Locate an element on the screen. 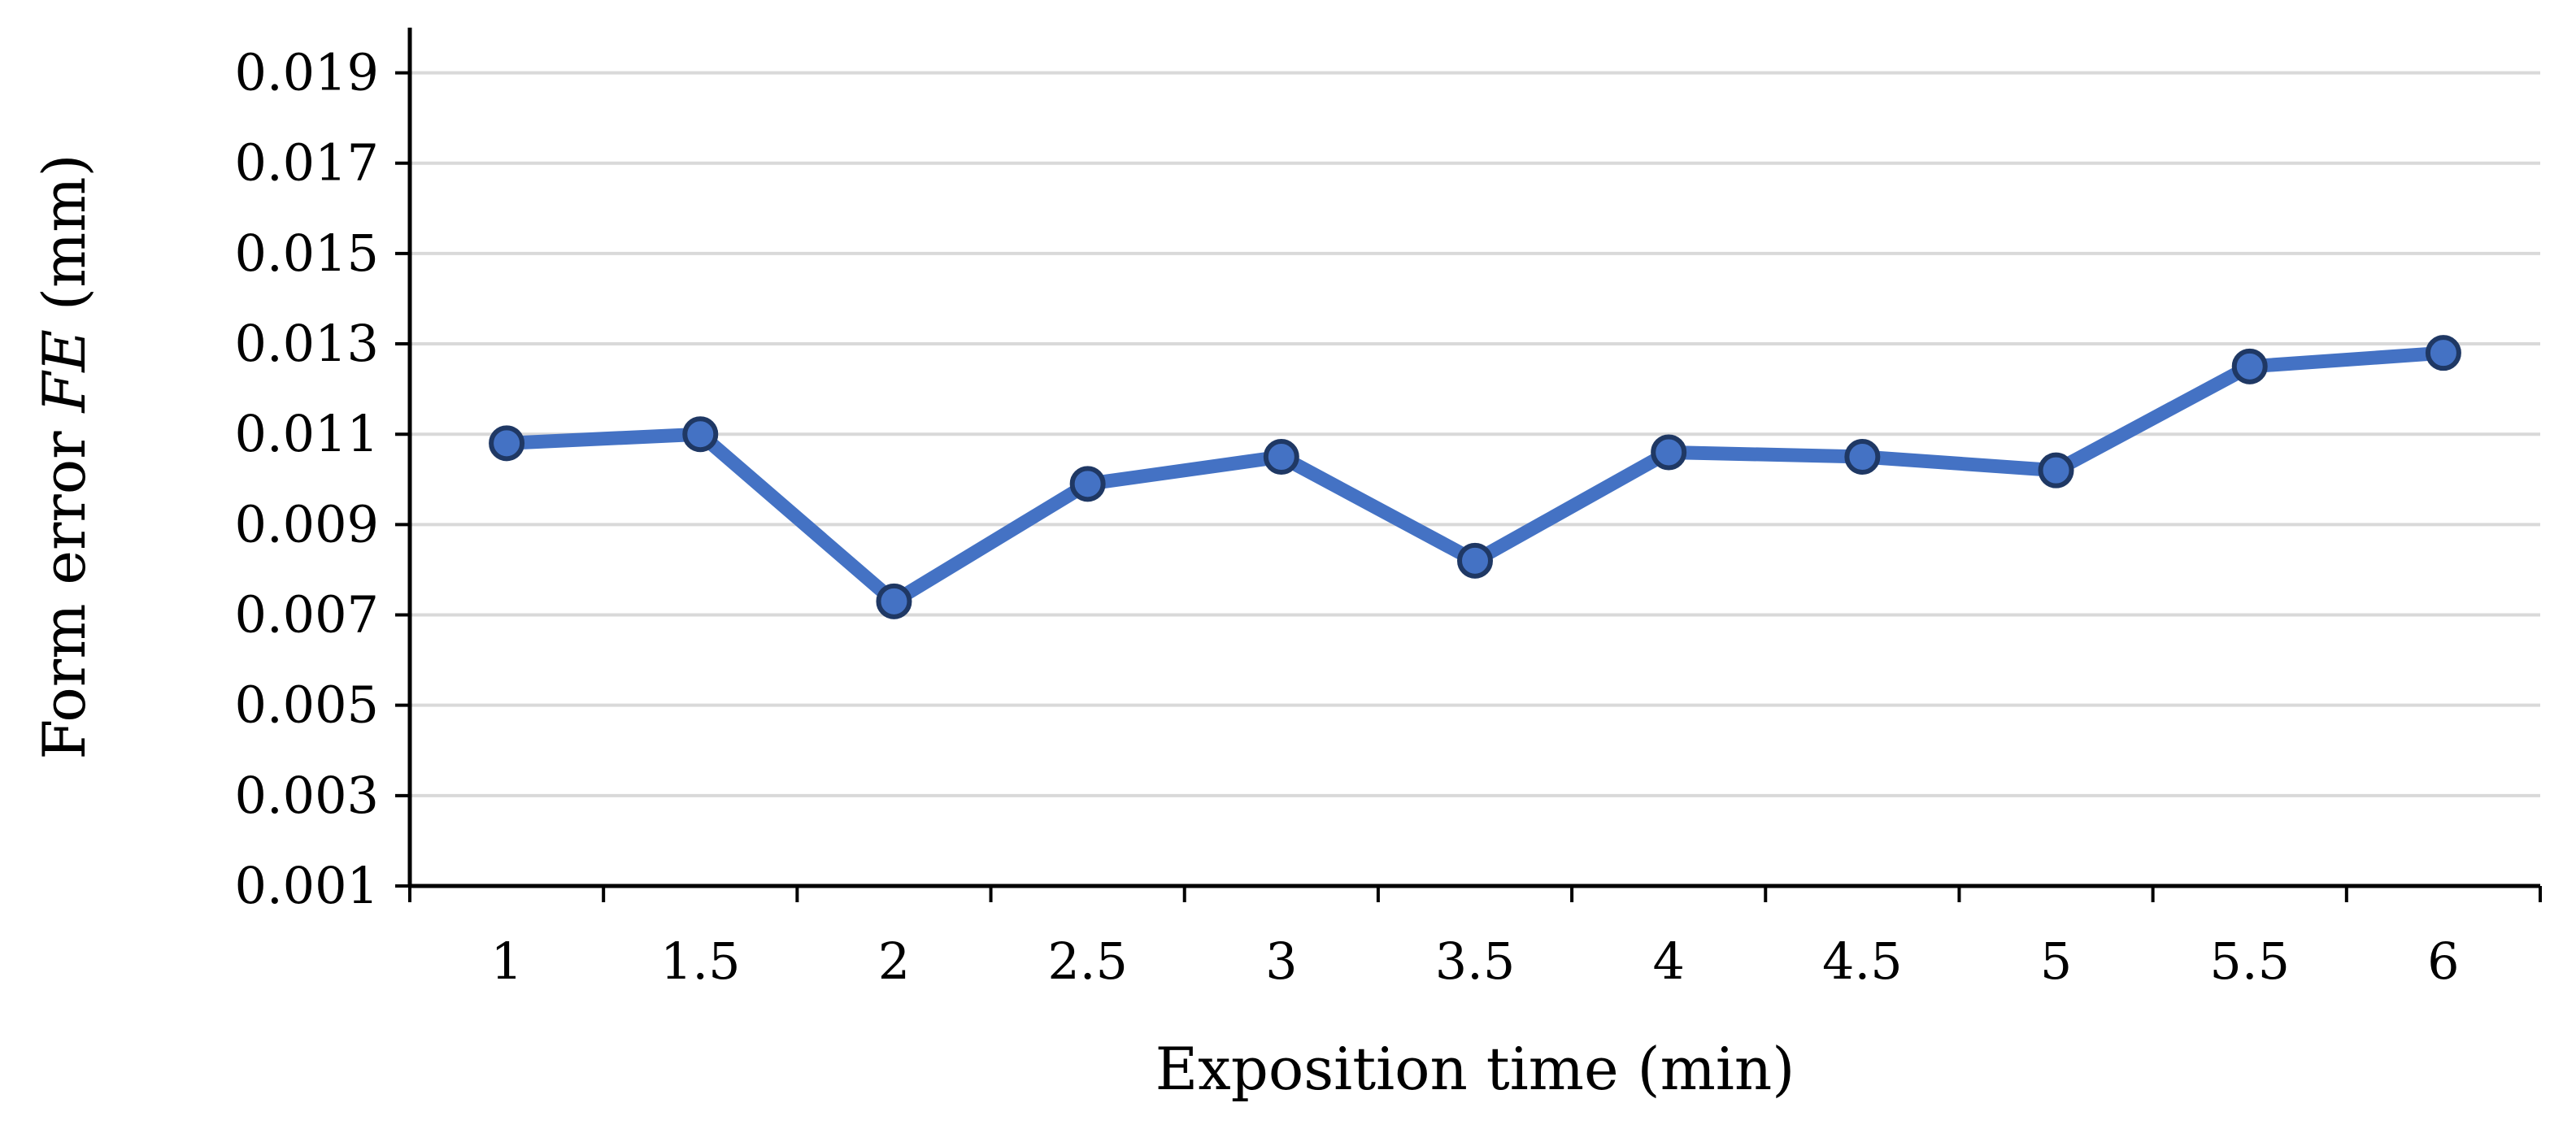  x-tick-label: 1 is located at coordinates (506, 961).